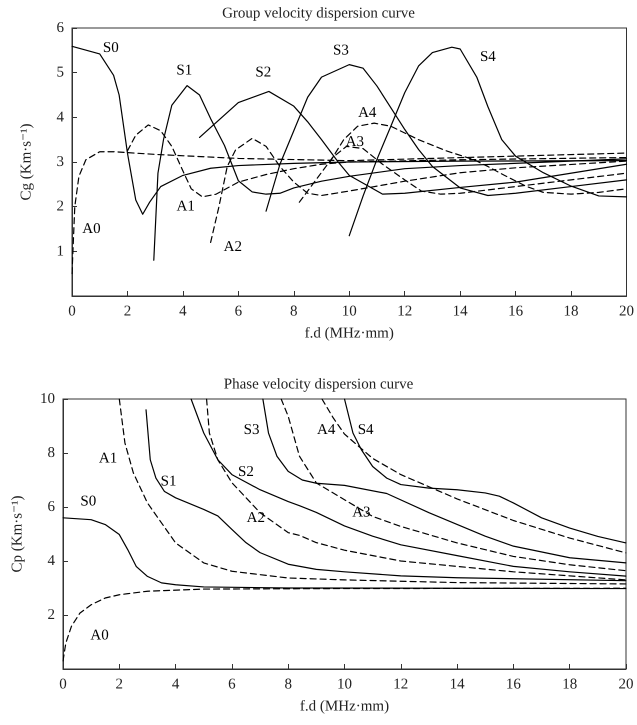  Describe the element at coordinates (319, 384) in the screenshot. I see `chart-title: Phase velocity dispersion curve` at that location.